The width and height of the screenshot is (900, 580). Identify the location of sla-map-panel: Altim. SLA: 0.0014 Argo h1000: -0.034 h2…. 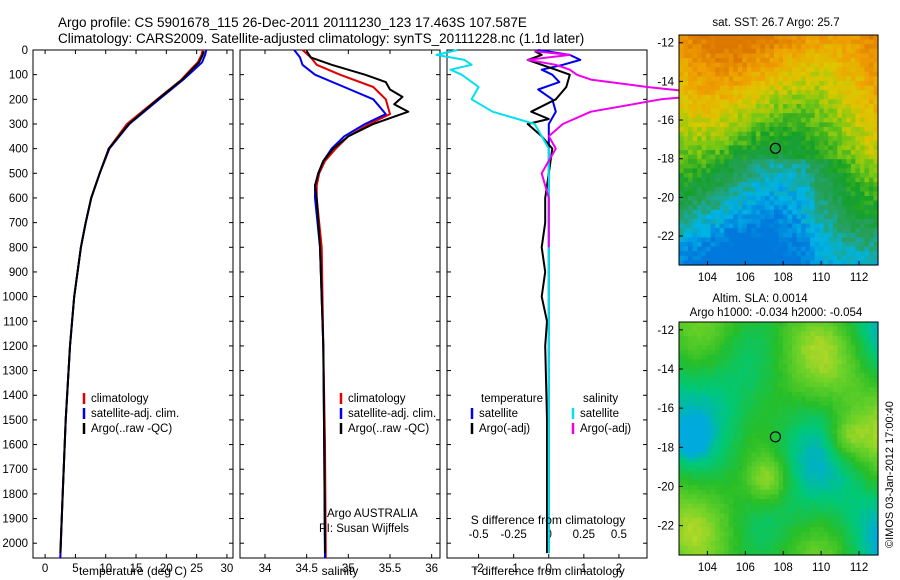
(768, 433).